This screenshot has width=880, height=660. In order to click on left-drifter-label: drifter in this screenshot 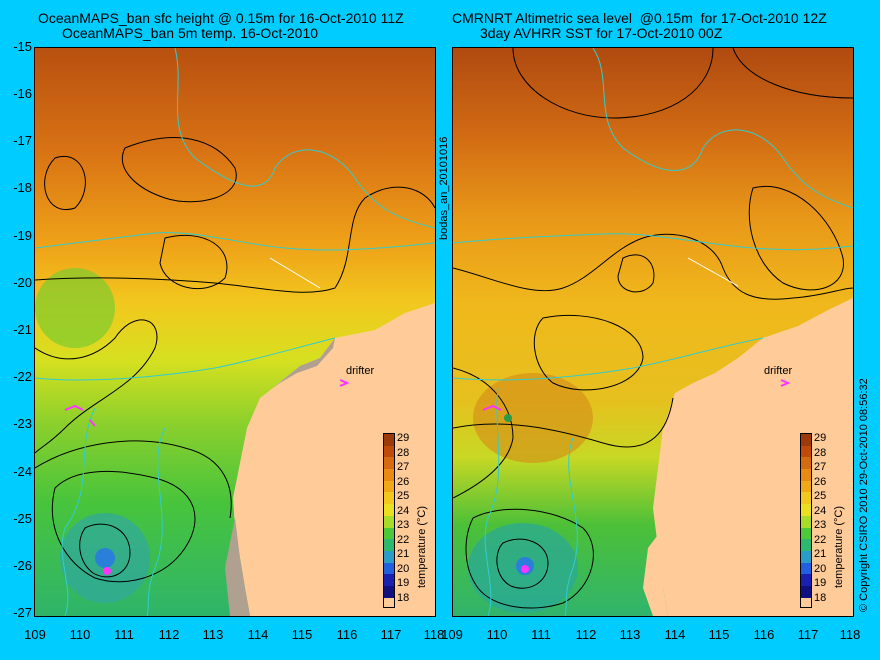, I will do `click(360, 371)`.